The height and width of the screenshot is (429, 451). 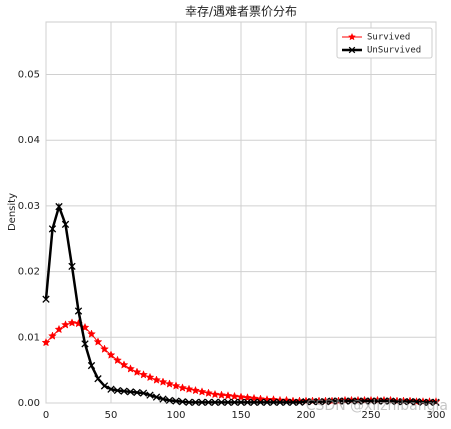 I want to click on y-tick-label: 0.01, so click(x=29, y=337).